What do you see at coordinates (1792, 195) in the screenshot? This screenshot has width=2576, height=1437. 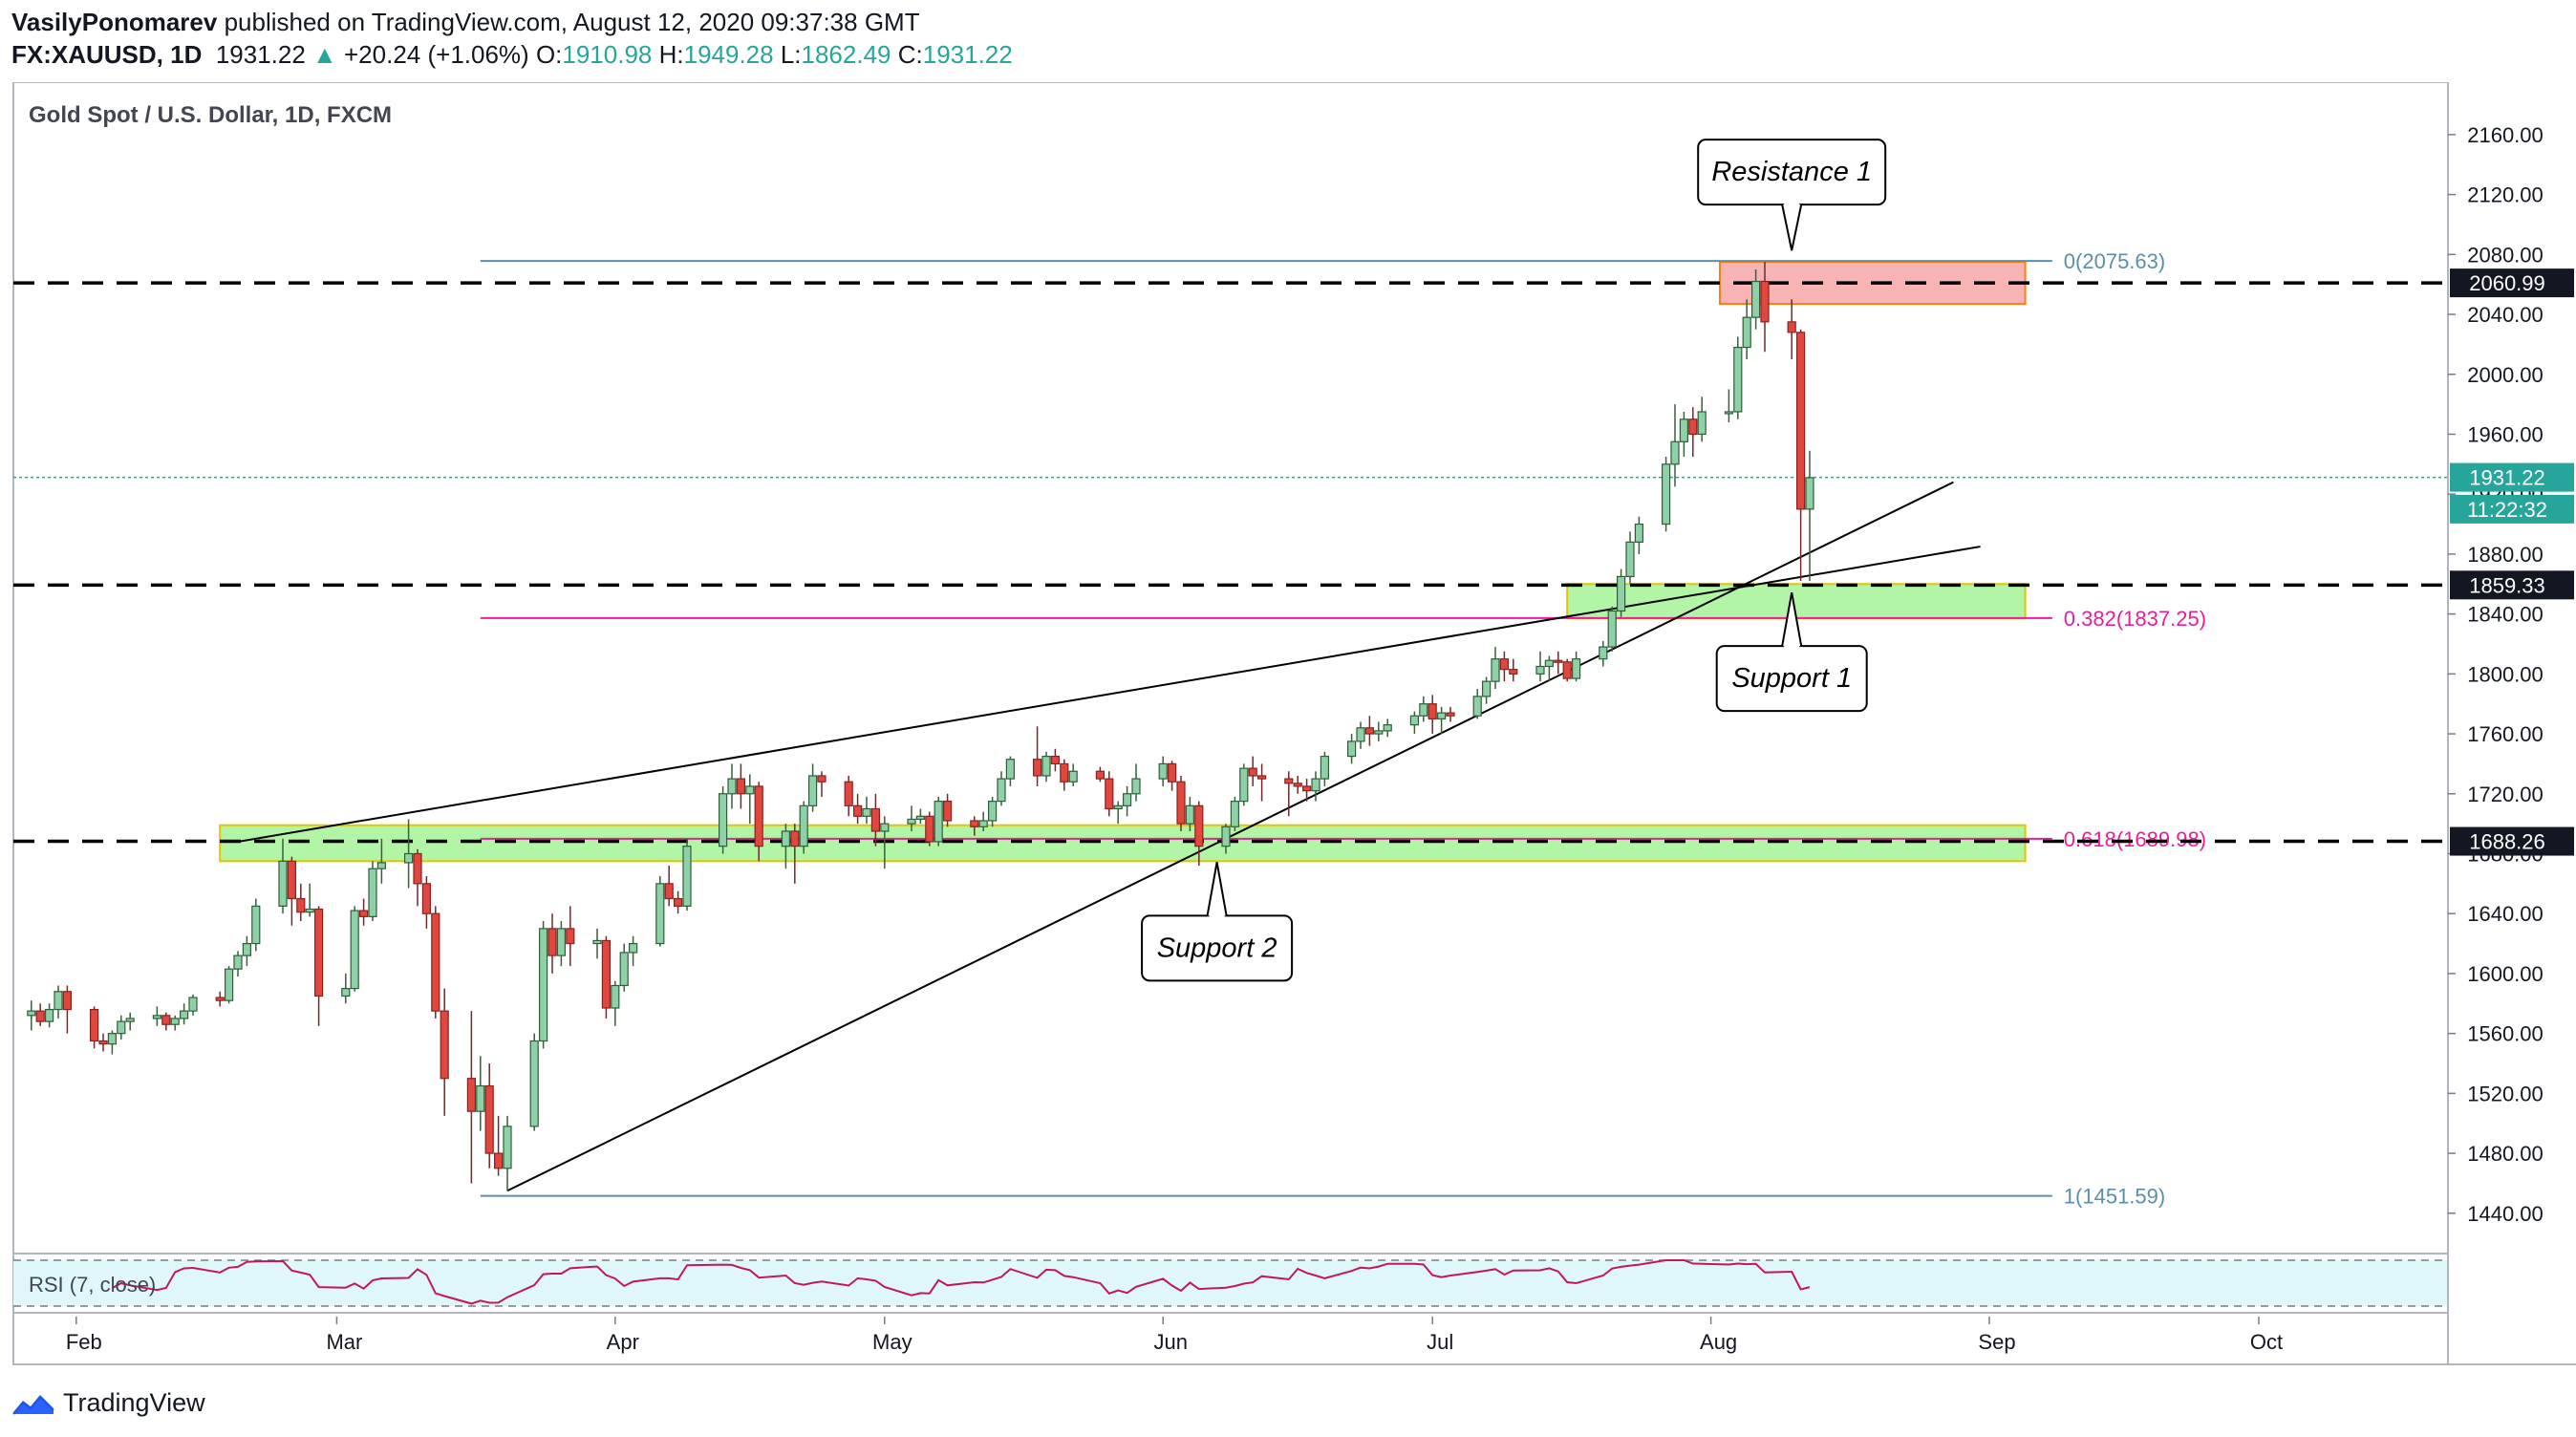 I see `callout: Resistance 1` at bounding box center [1792, 195].